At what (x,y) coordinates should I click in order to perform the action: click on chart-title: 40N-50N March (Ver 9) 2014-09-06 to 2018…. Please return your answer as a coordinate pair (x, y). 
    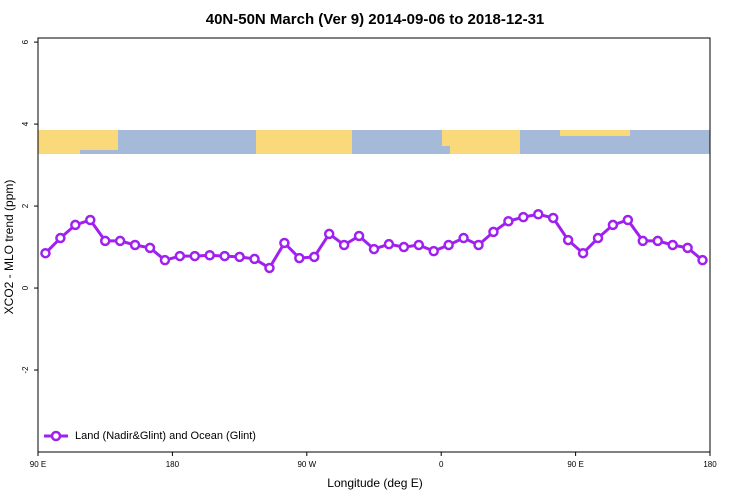
    Looking at the image, I should click on (375, 19).